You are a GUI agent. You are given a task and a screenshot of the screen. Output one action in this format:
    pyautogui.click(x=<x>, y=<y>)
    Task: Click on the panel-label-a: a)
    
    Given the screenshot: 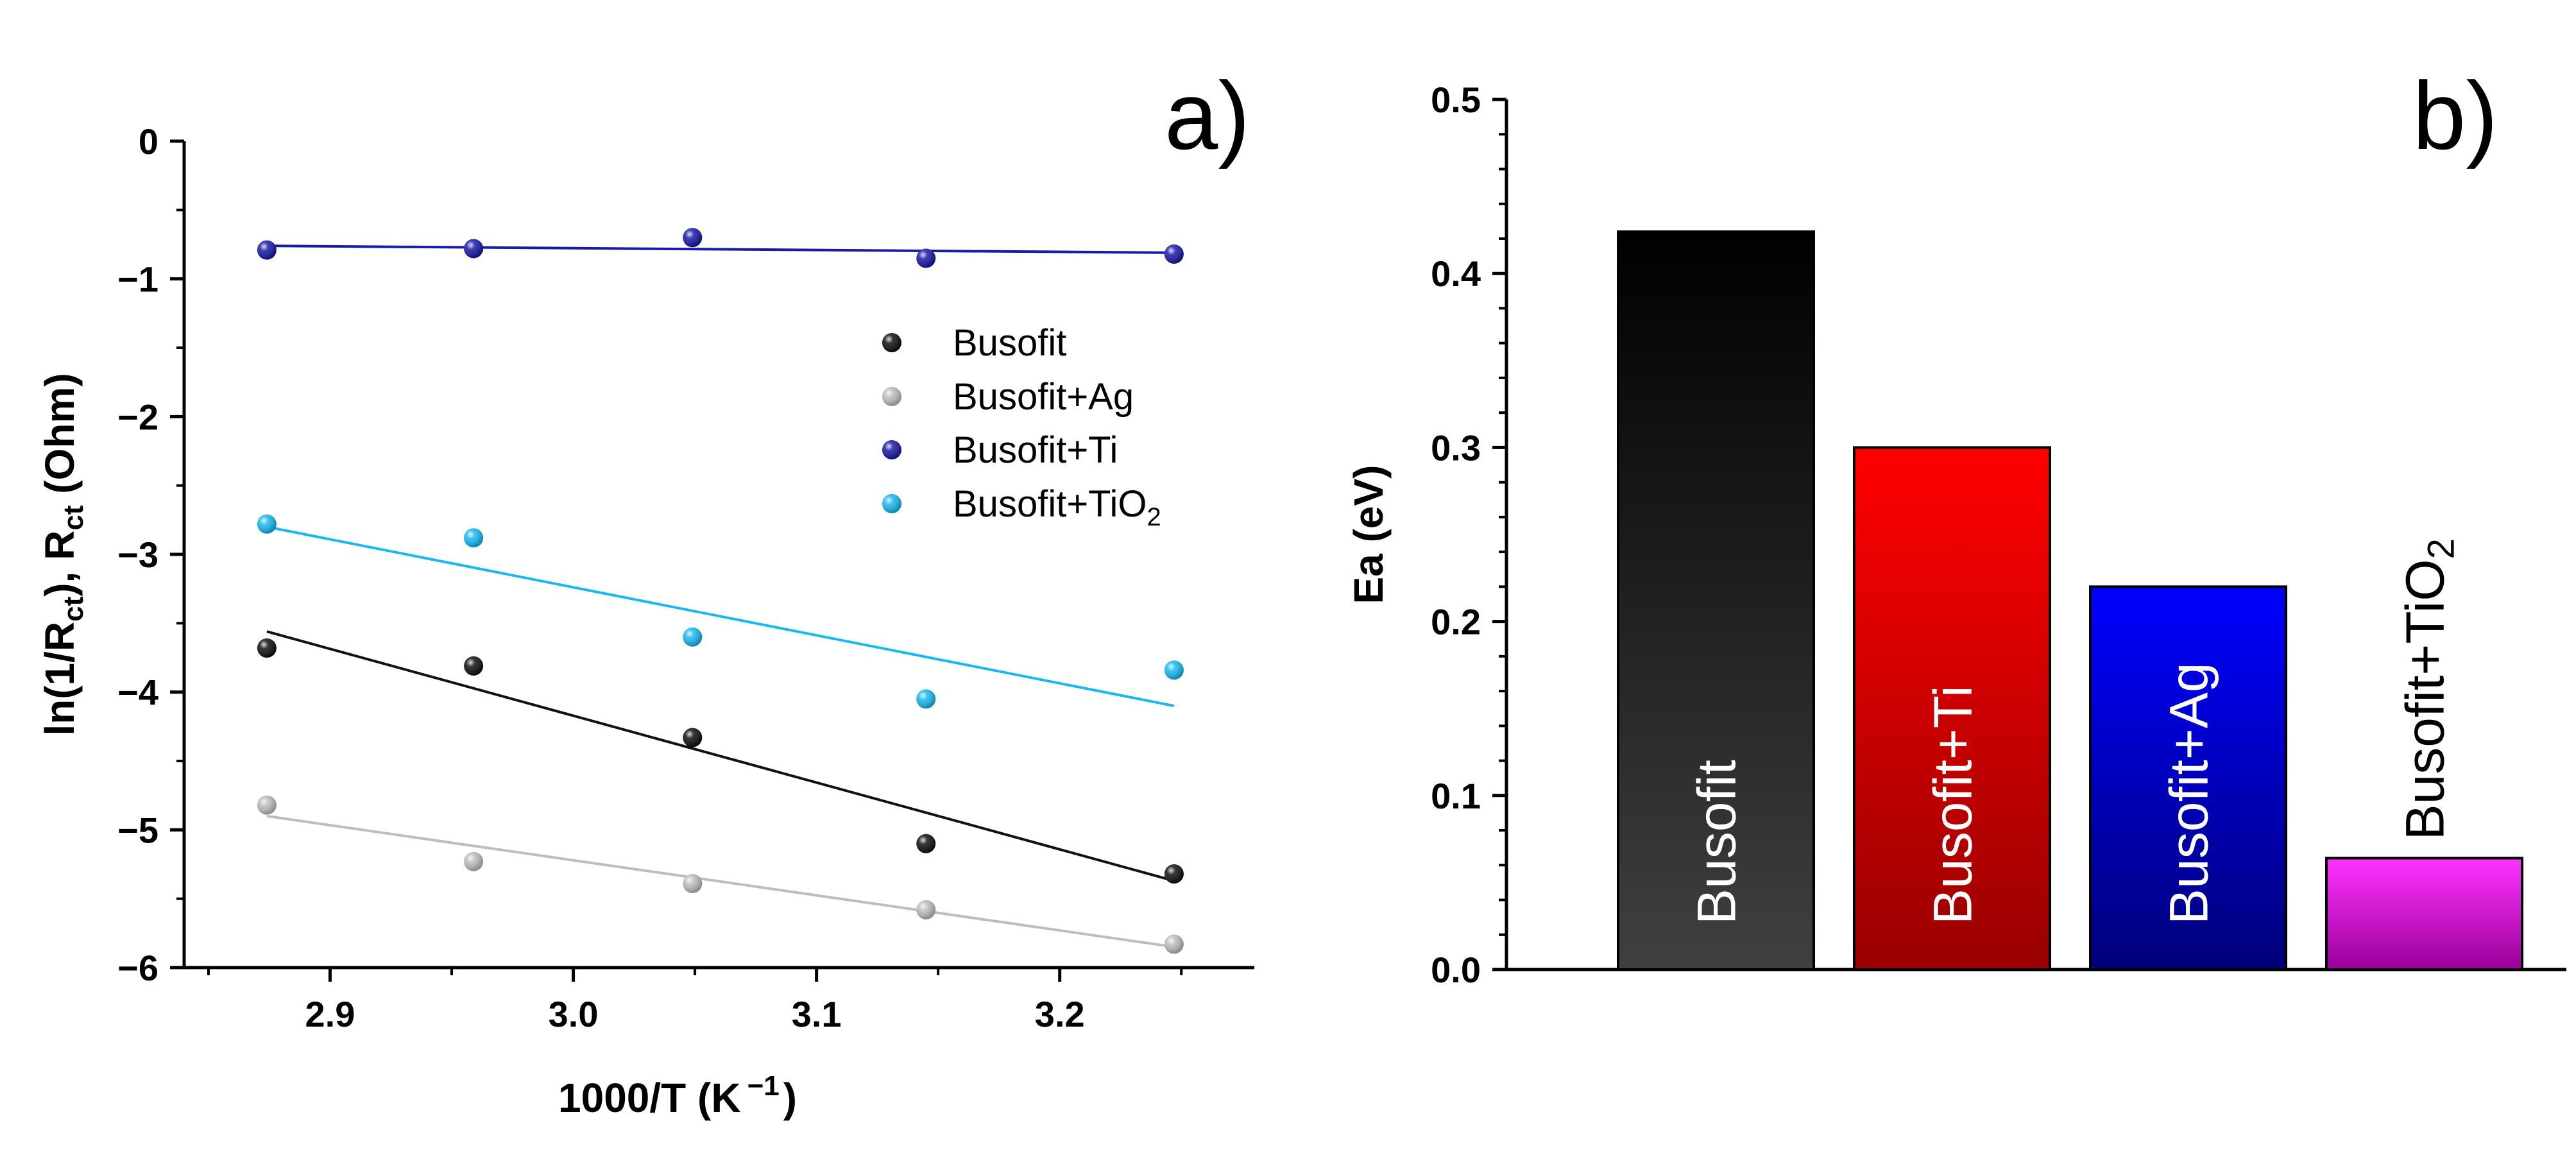 What is the action you would take?
    pyautogui.click(x=1207, y=115)
    